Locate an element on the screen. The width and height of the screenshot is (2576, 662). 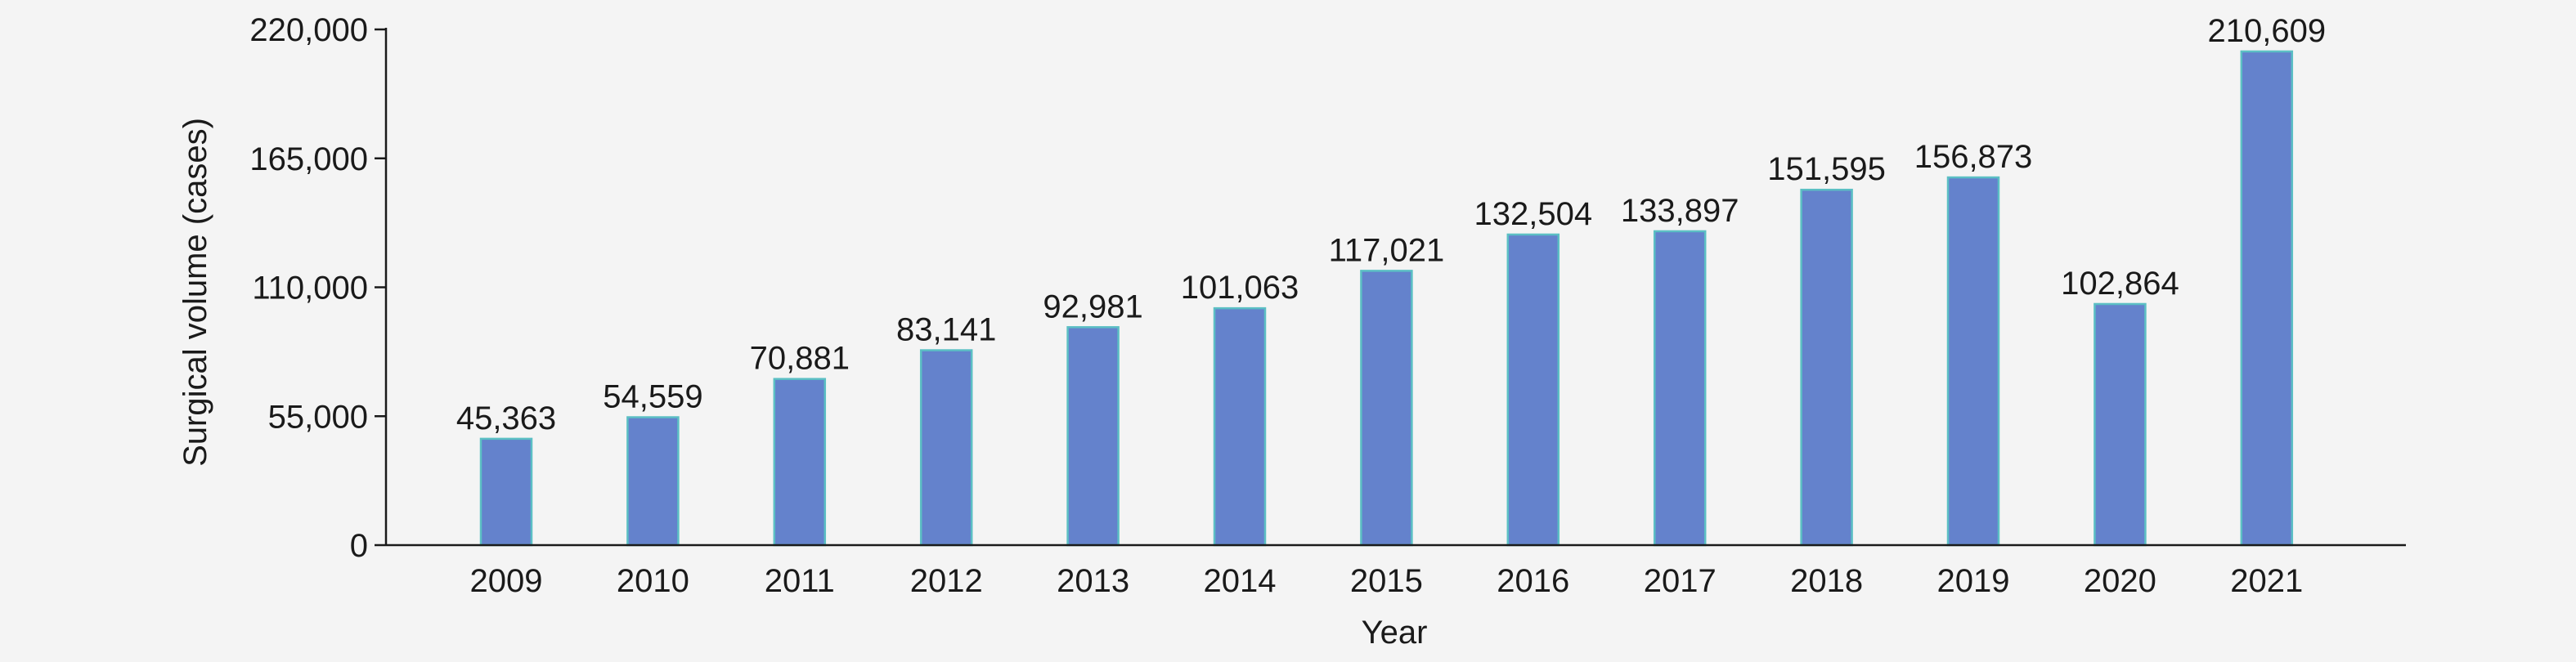
bar-data-label: 210,609 is located at coordinates (2267, 31).